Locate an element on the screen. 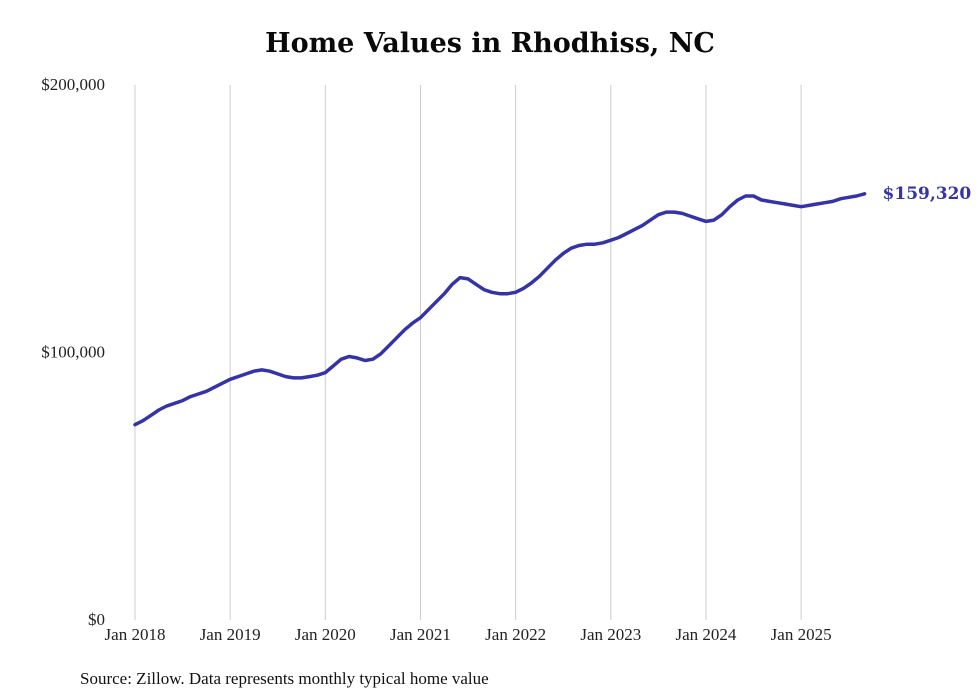 This screenshot has height=699, width=980. x-tick-jan-2023: Jan 2023 is located at coordinates (610, 634).